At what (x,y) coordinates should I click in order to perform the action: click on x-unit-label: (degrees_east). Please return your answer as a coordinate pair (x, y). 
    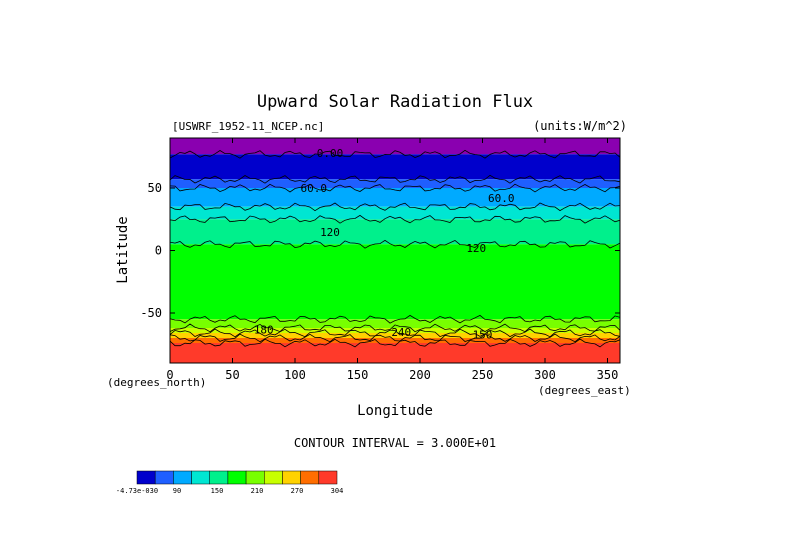
    Looking at the image, I should click on (584, 390).